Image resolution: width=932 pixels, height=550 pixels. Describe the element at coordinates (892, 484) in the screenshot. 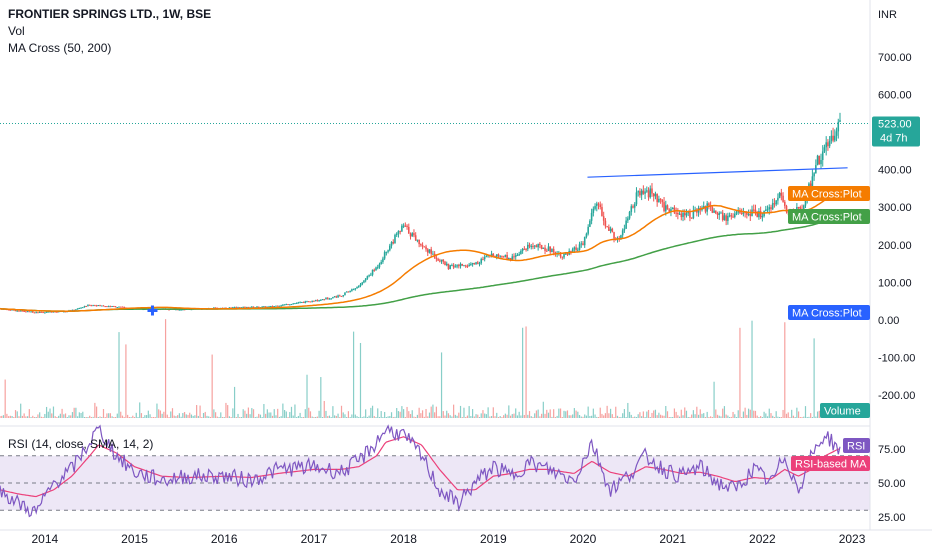

I see `rsi-axis: 75.00 50.00 25.00` at that location.